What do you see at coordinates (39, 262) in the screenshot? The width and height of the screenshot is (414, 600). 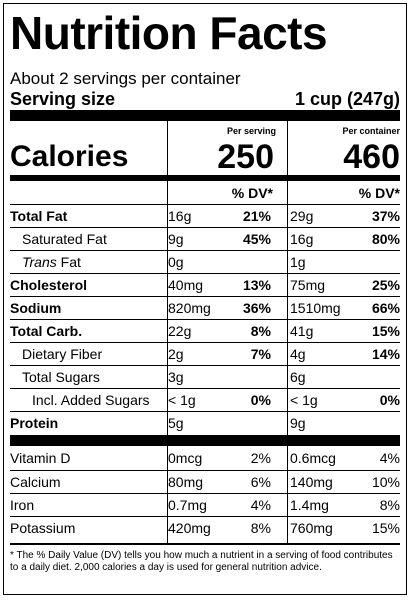 I see `trans-italic: Trans` at bounding box center [39, 262].